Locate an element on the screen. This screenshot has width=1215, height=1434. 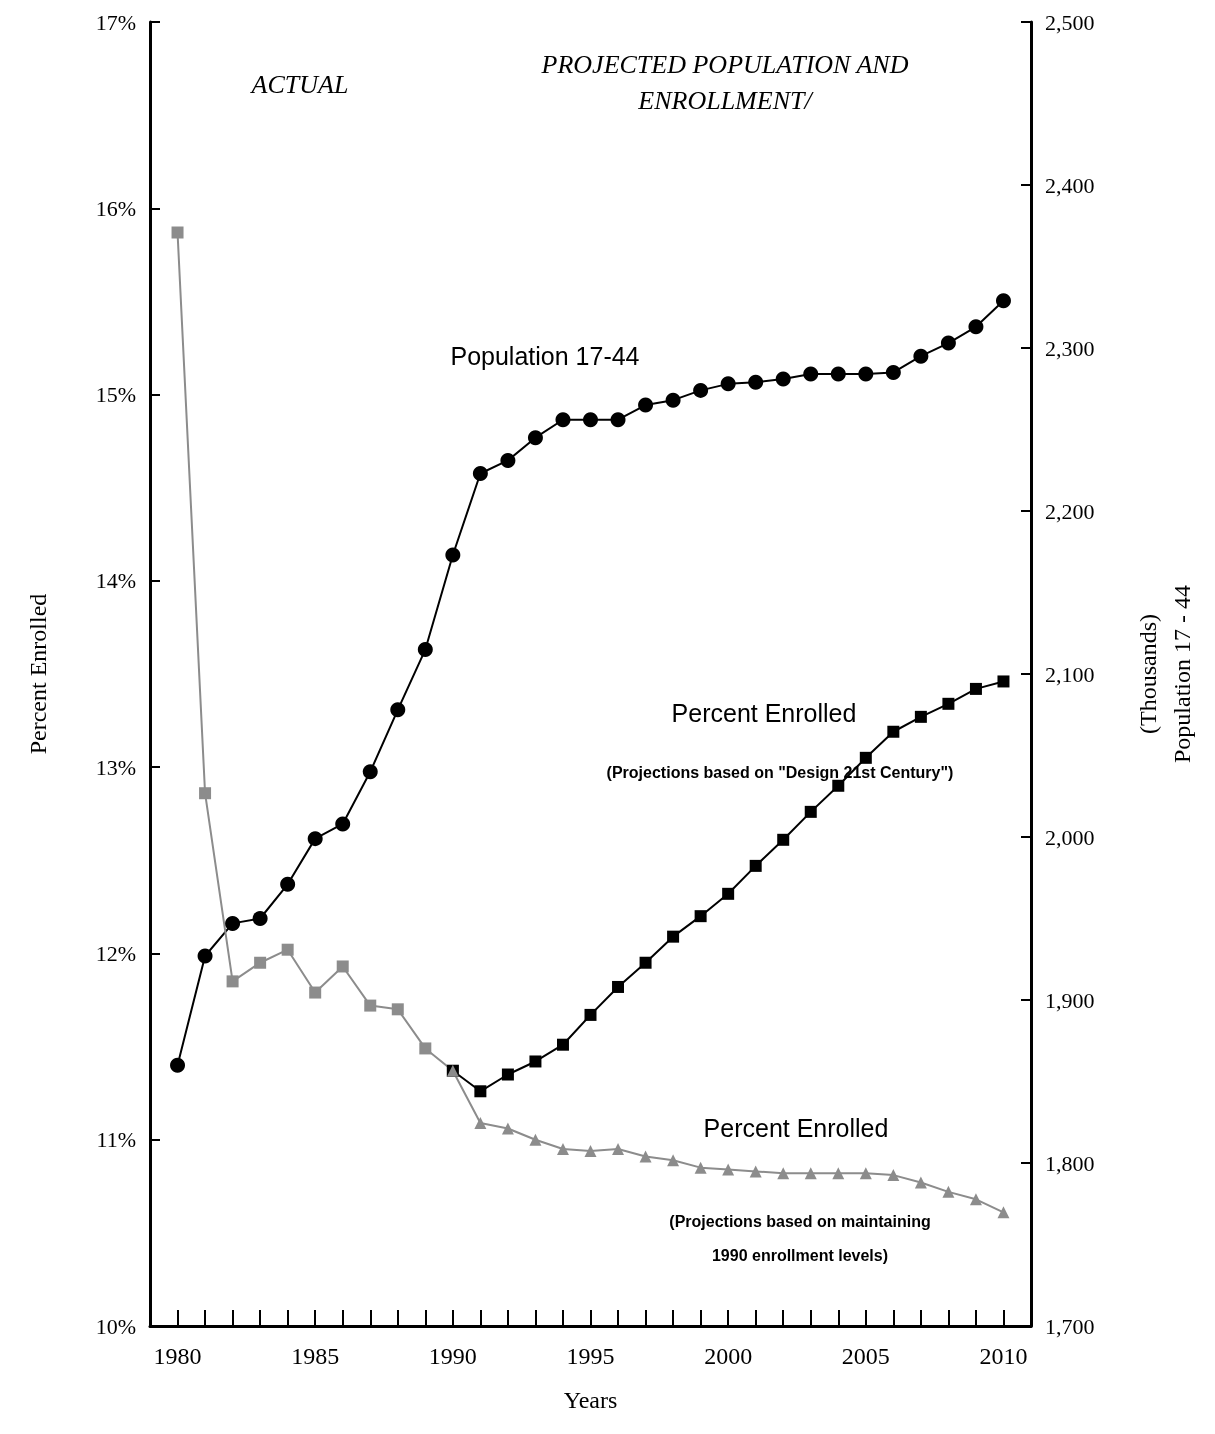
y-tick-label: 14% is located at coordinates (115, 581).